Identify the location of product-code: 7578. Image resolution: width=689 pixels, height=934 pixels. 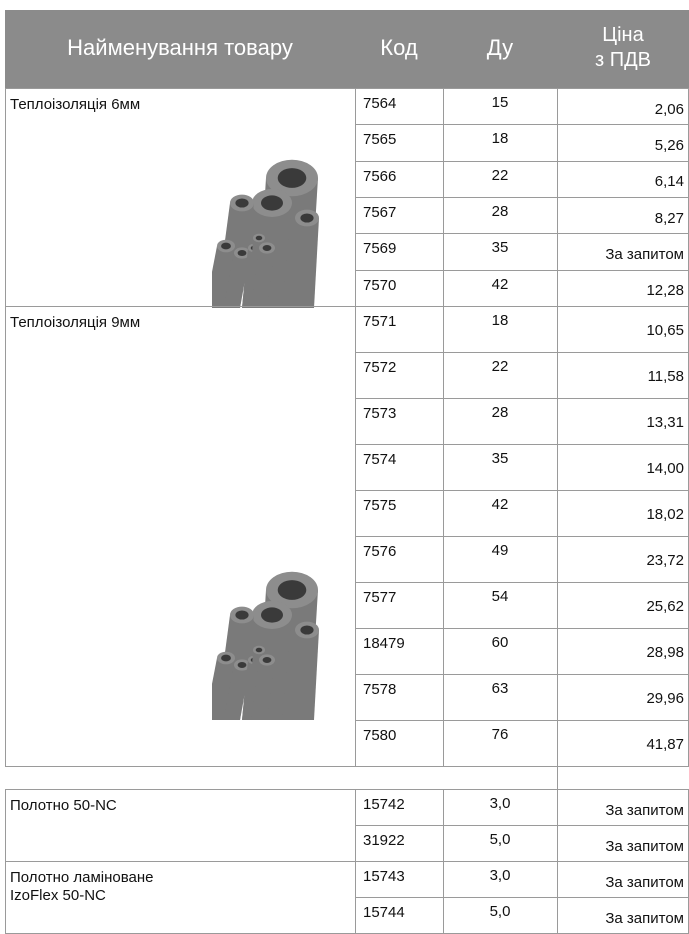
(380, 689).